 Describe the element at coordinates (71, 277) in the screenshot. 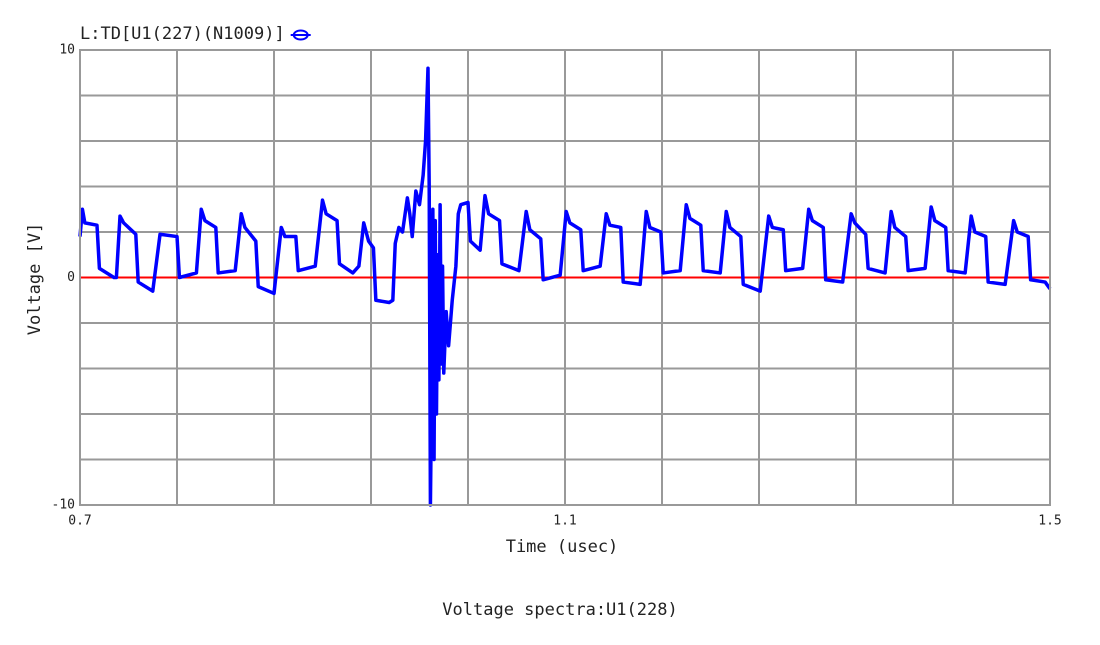

I see `y-tick-label: 0` at that location.